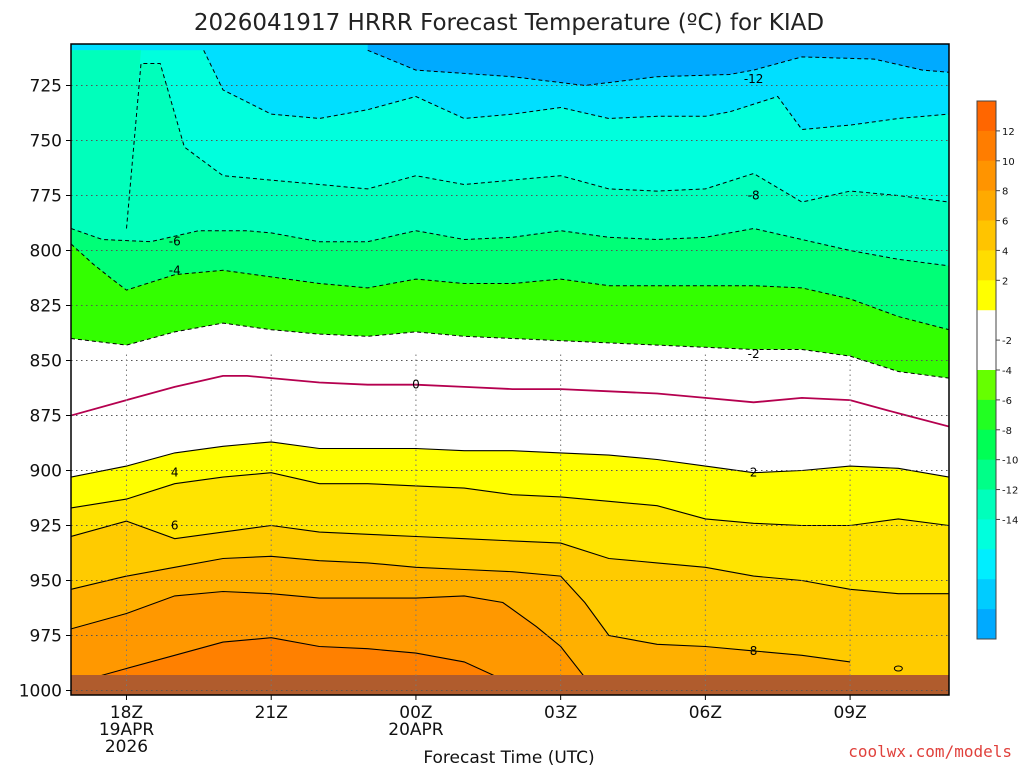 The width and height of the screenshot is (1024, 768). Describe the element at coordinates (1007, 341) in the screenshot. I see `colorbar-label: -2` at that location.